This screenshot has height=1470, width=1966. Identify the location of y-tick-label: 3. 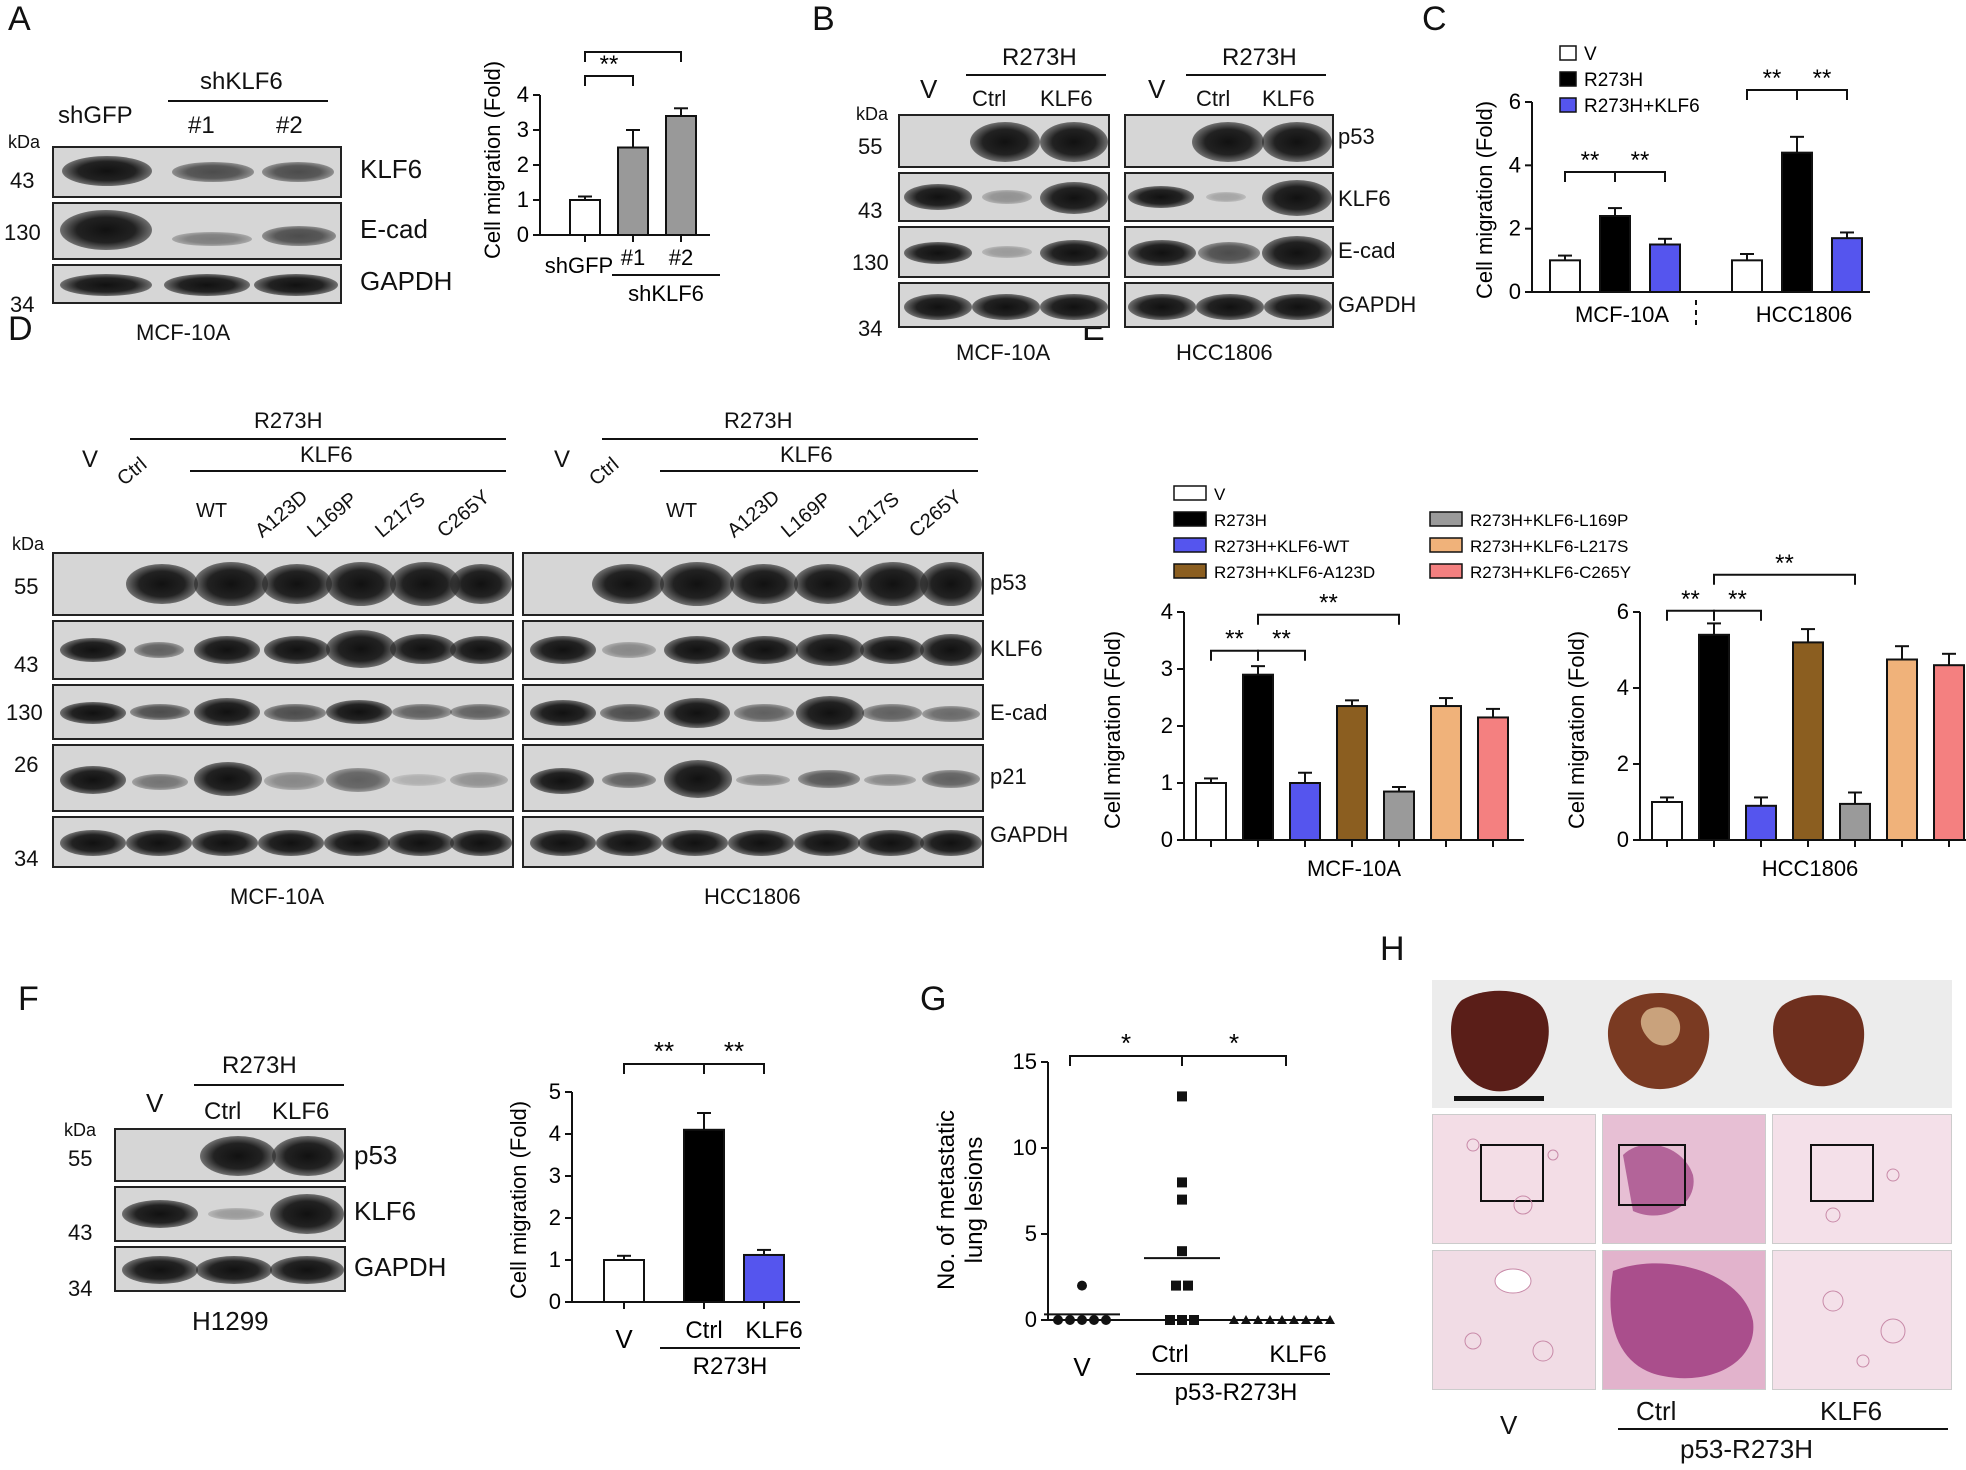
(555, 1175).